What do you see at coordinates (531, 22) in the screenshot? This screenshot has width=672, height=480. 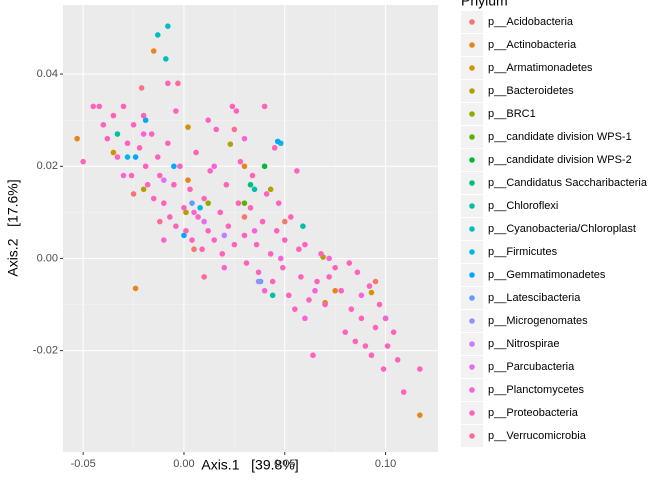 I see `legend-label: p__Acidobacteria` at bounding box center [531, 22].